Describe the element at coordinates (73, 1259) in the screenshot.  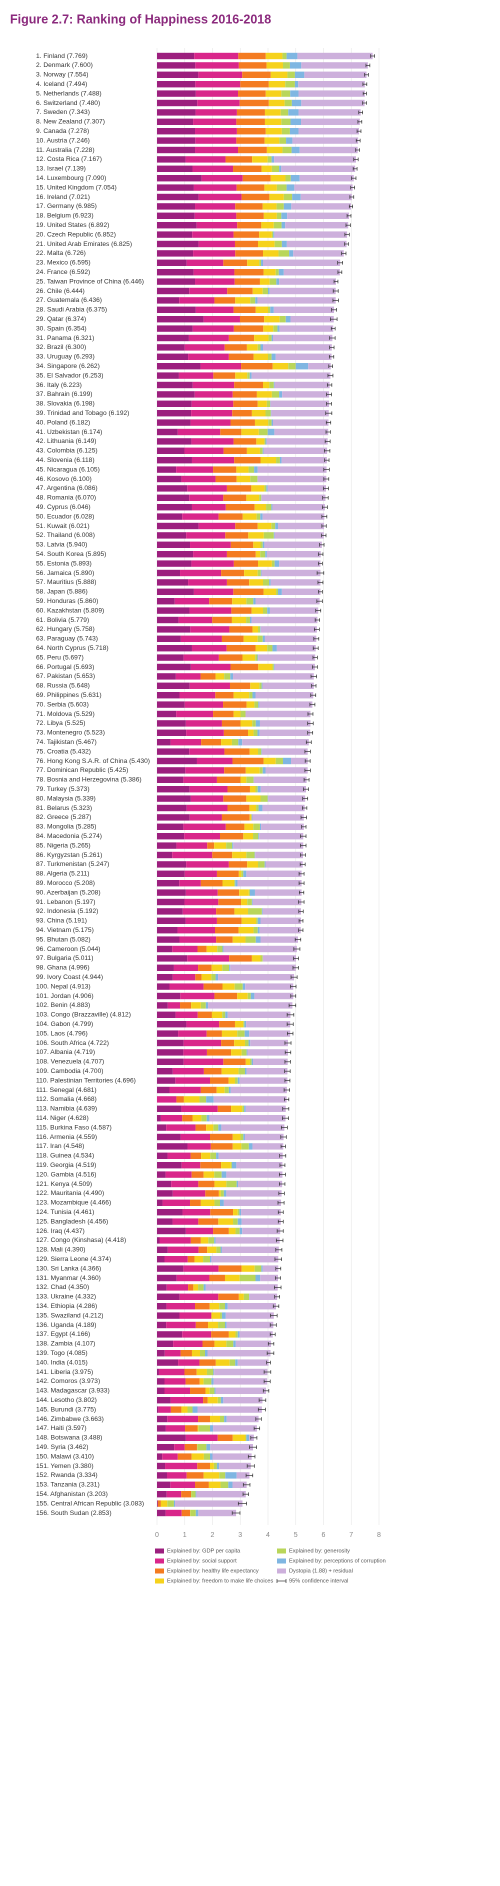
I see `row-label: 129. Sierra Leone (4.374)` at that location.